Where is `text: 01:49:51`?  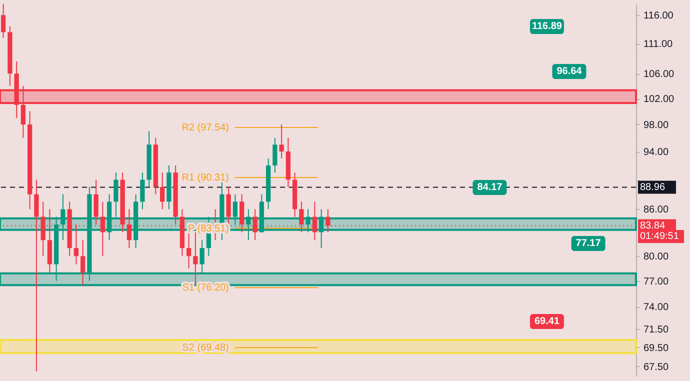 text: 01:49:51 is located at coordinates (660, 236).